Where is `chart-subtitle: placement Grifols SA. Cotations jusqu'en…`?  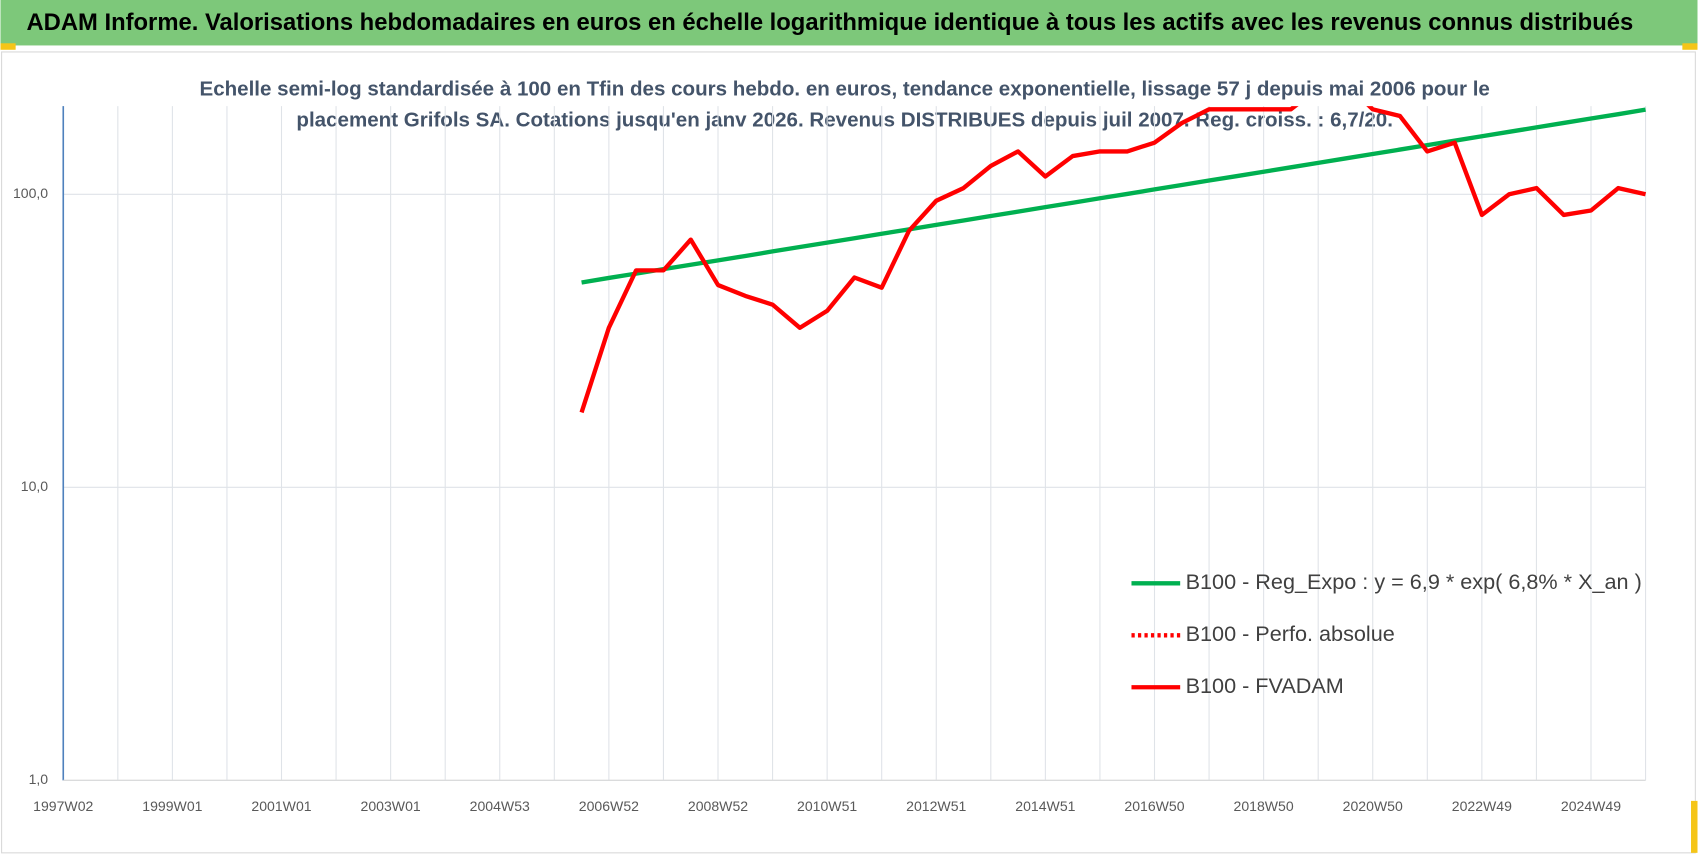 chart-subtitle: placement Grifols SA. Cotations jusqu'en… is located at coordinates (844, 120).